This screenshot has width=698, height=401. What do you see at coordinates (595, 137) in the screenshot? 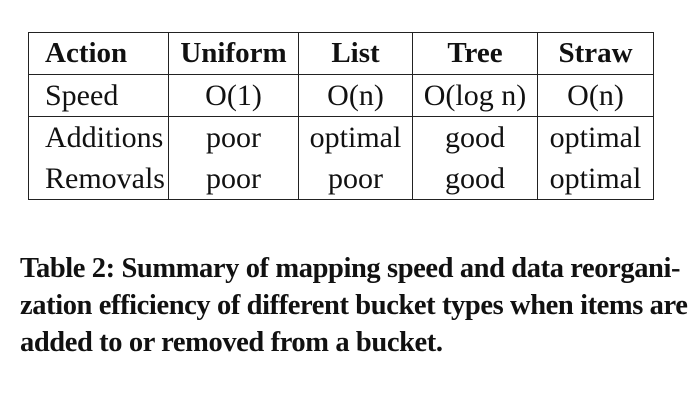
I see `cell-additions-straw: optimal` at bounding box center [595, 137].